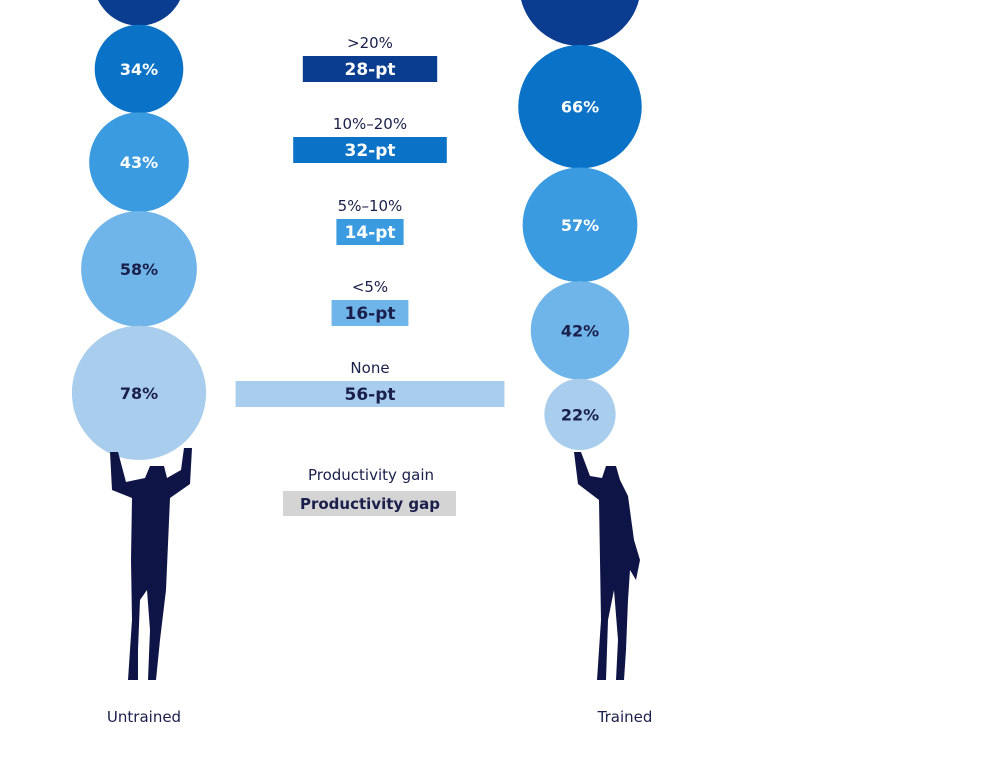 This screenshot has width=1000, height=768. I want to click on trained-bubble-label-3: 57%, so click(580, 225).